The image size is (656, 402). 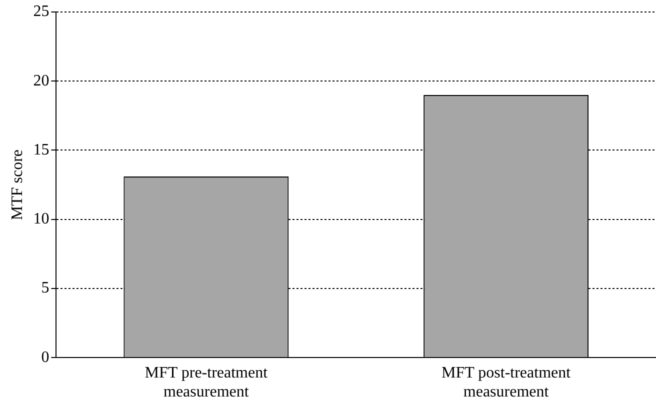 I want to click on x-tick-label: MFT post-treatment measurement, so click(x=507, y=382).